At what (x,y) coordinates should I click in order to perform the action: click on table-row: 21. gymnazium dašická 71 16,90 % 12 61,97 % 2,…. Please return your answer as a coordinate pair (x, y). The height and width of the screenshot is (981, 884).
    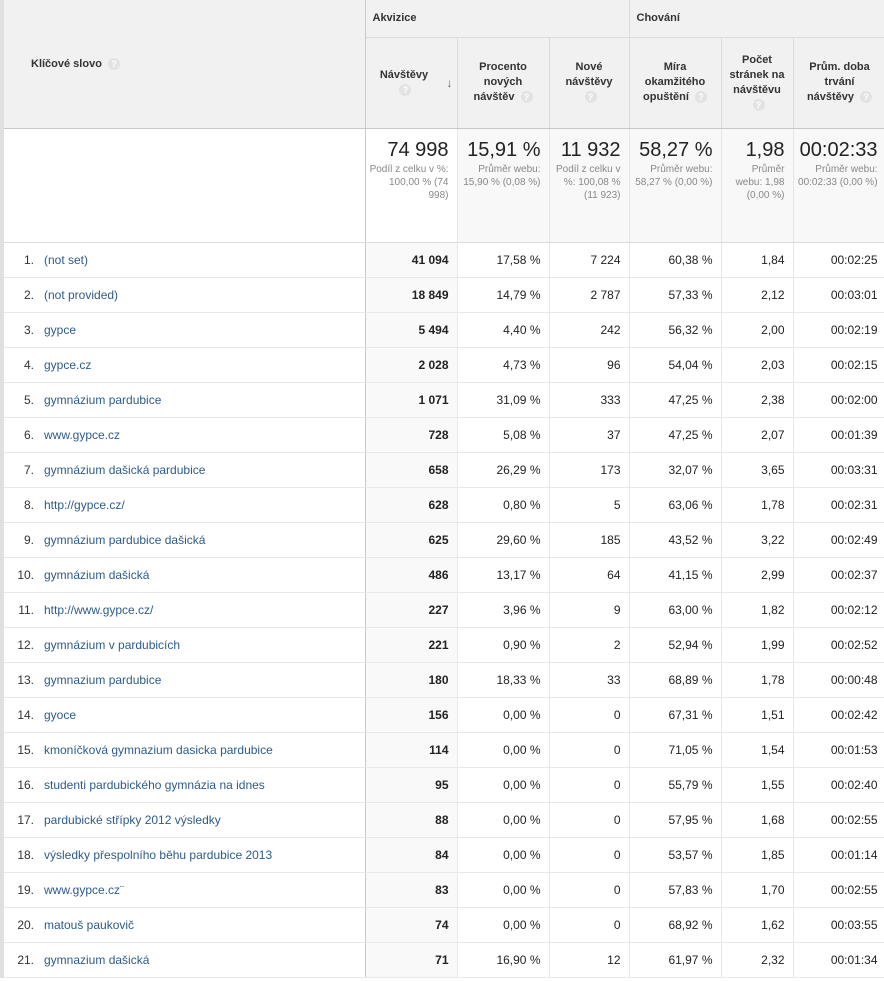
    Looking at the image, I should click on (442, 960).